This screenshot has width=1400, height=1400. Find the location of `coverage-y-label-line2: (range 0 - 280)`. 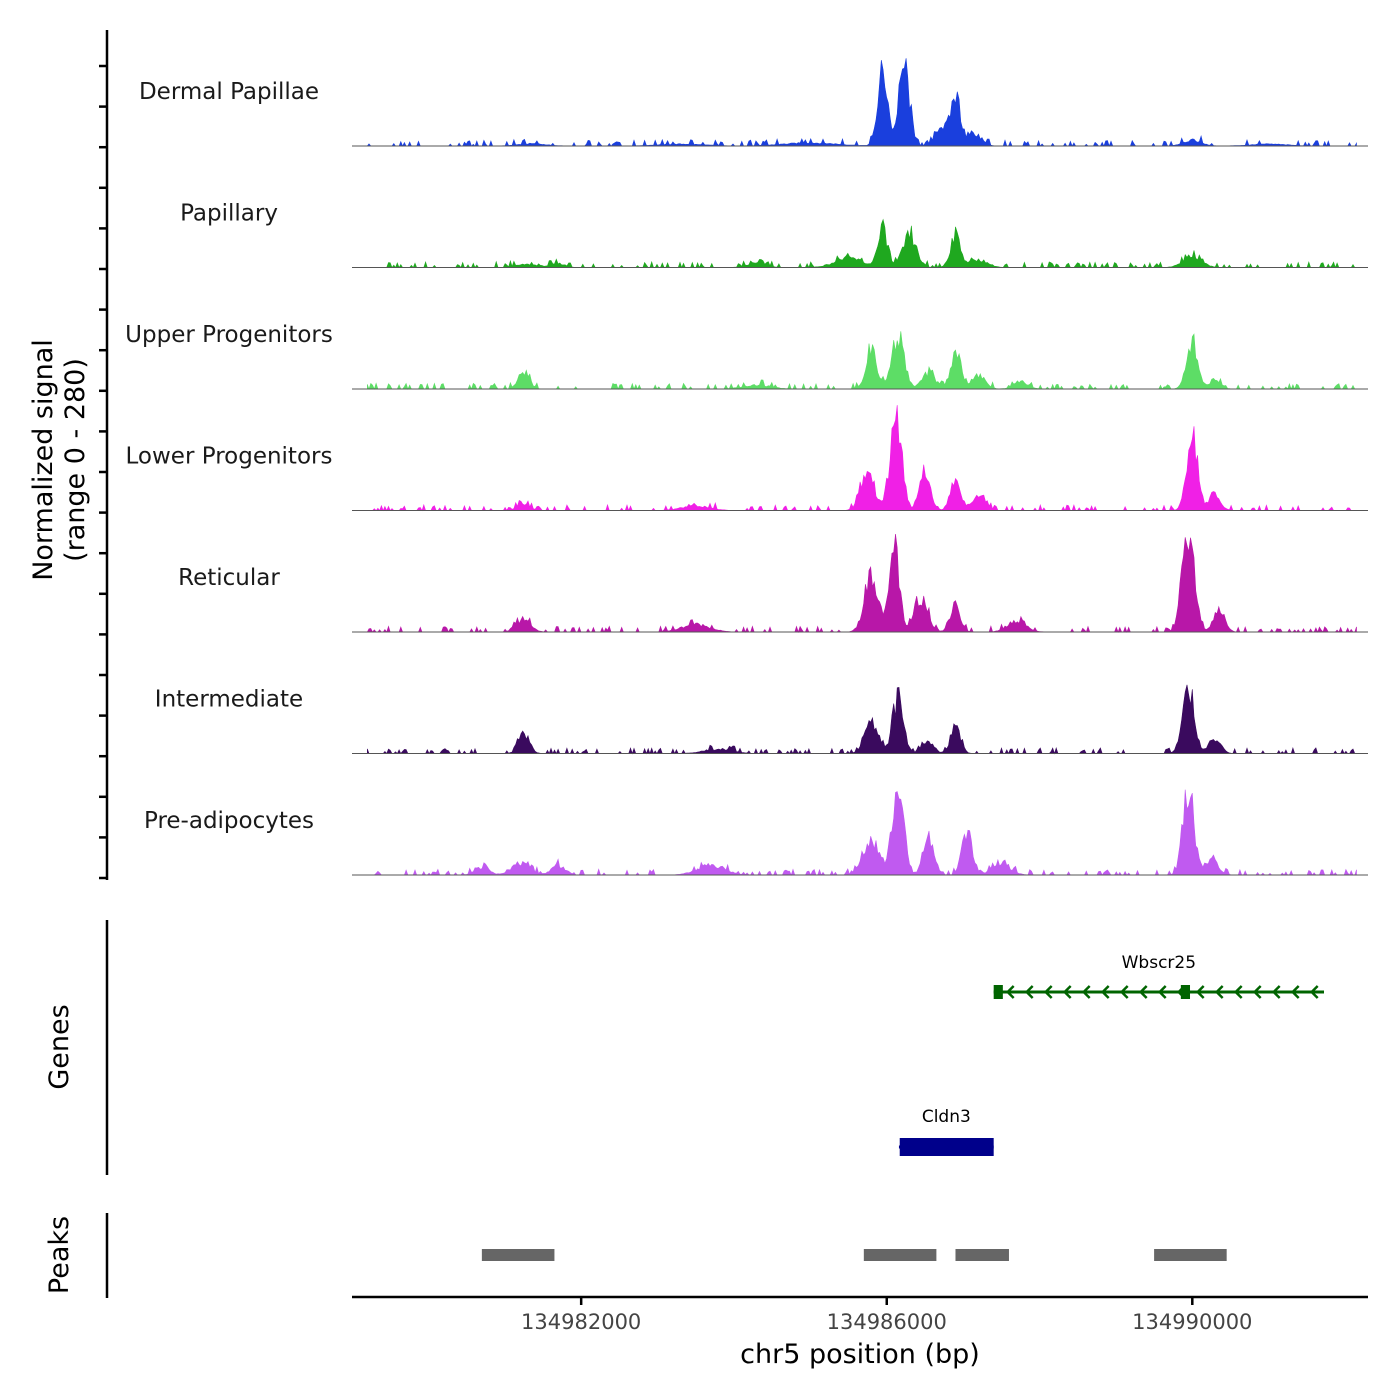

coverage-y-label-line2: (range 0 - 280) is located at coordinates (75, 460).